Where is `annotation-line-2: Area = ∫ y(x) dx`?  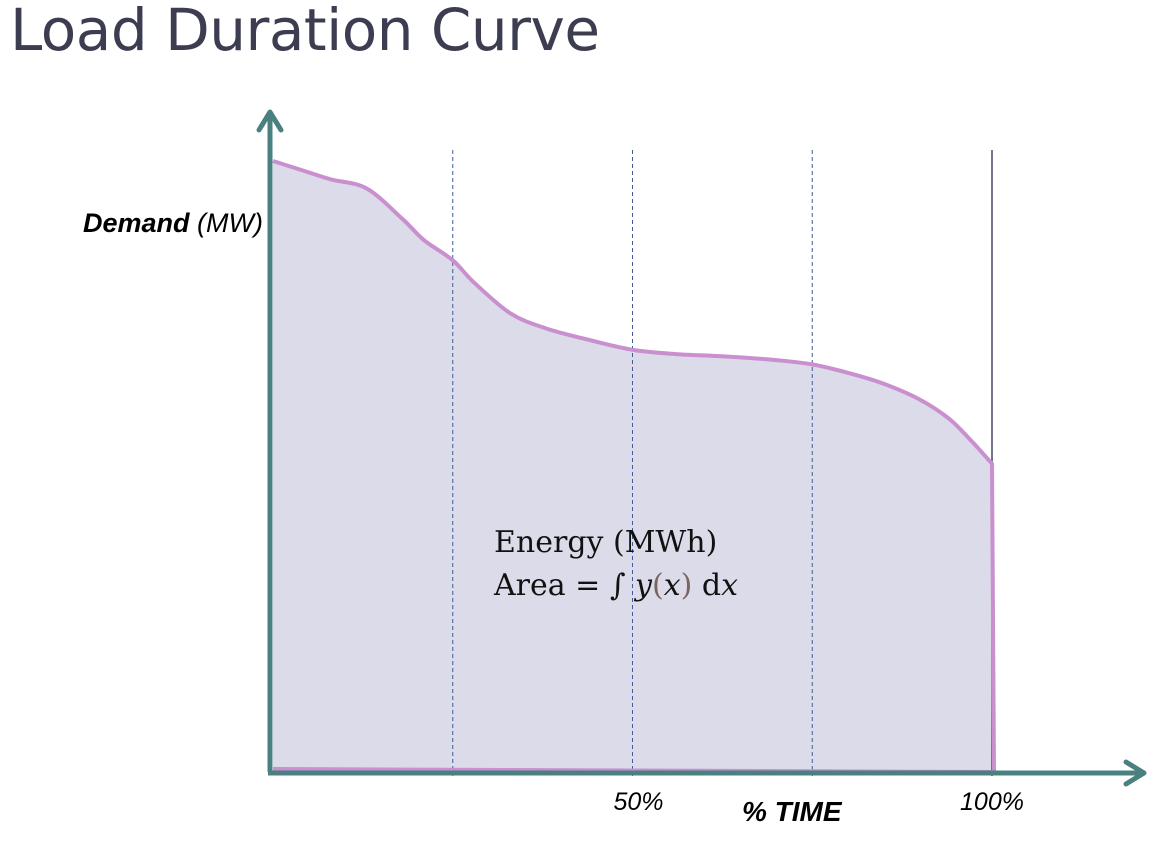
annotation-line-2: Area = ∫ y(x) dx is located at coordinates (616, 585).